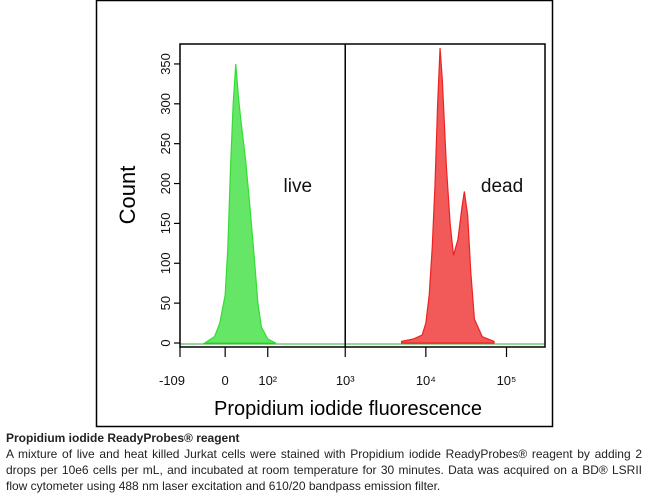 The height and width of the screenshot is (500, 646). Describe the element at coordinates (165, 224) in the screenshot. I see `y-tick-label: 150` at that location.